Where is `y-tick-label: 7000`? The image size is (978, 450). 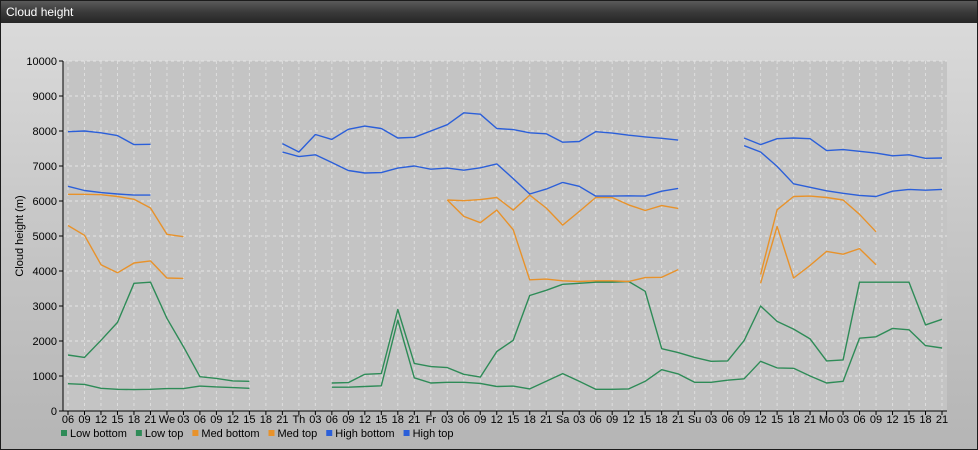
y-tick-label: 7000 is located at coordinates (45, 167).